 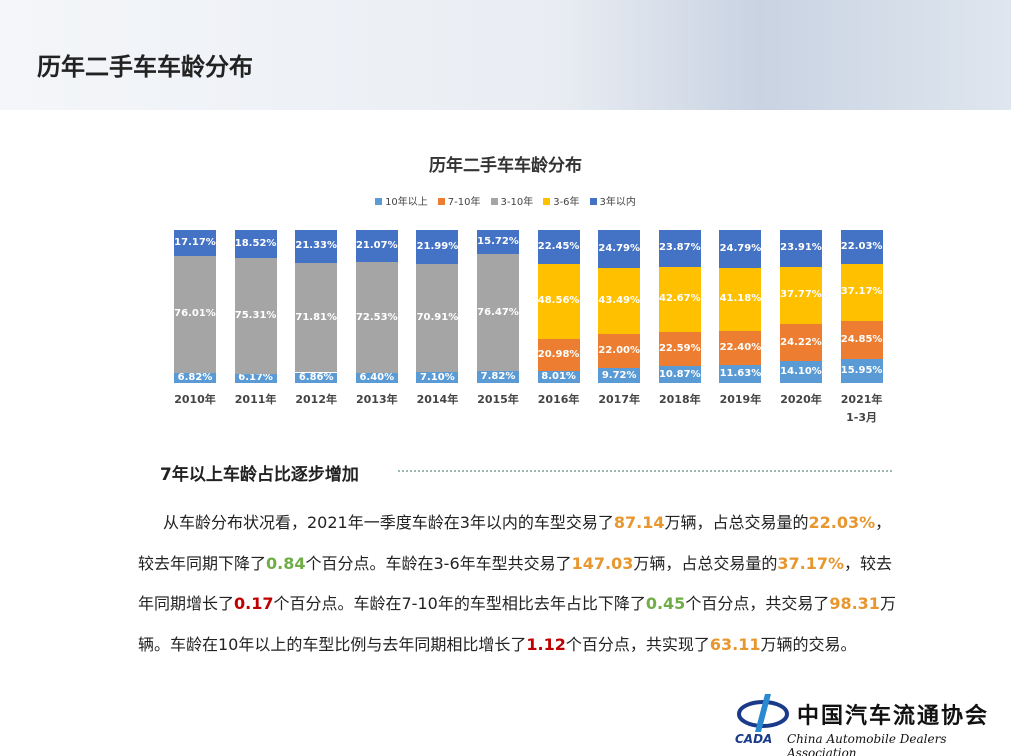 I want to click on value-label: 72.53%, so click(x=376, y=317).